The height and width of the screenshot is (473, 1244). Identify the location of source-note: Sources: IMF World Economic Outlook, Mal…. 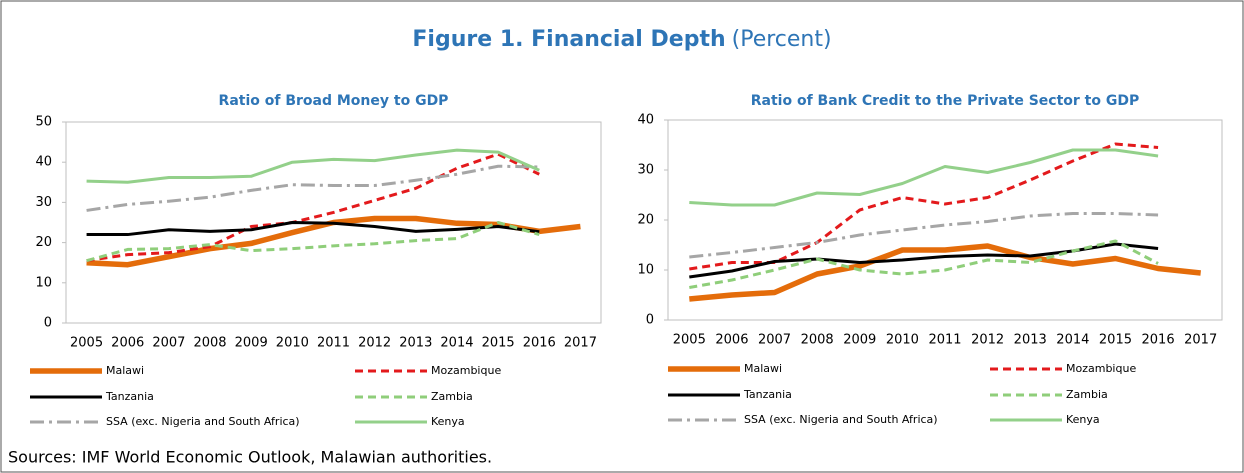
(250, 457).